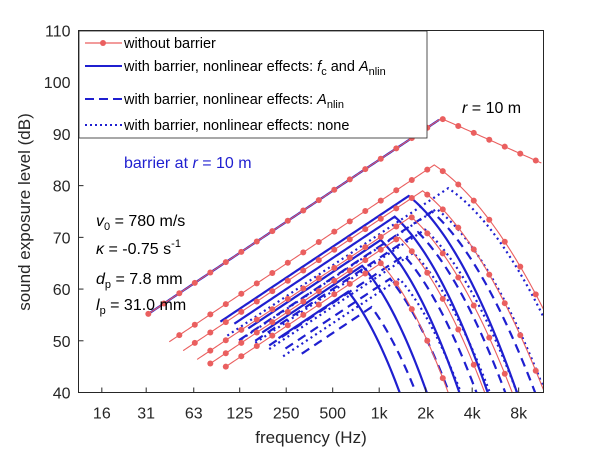 This screenshot has height=450, width=600. Describe the element at coordinates (57, 83) in the screenshot. I see `y-tick-label: 100` at that location.